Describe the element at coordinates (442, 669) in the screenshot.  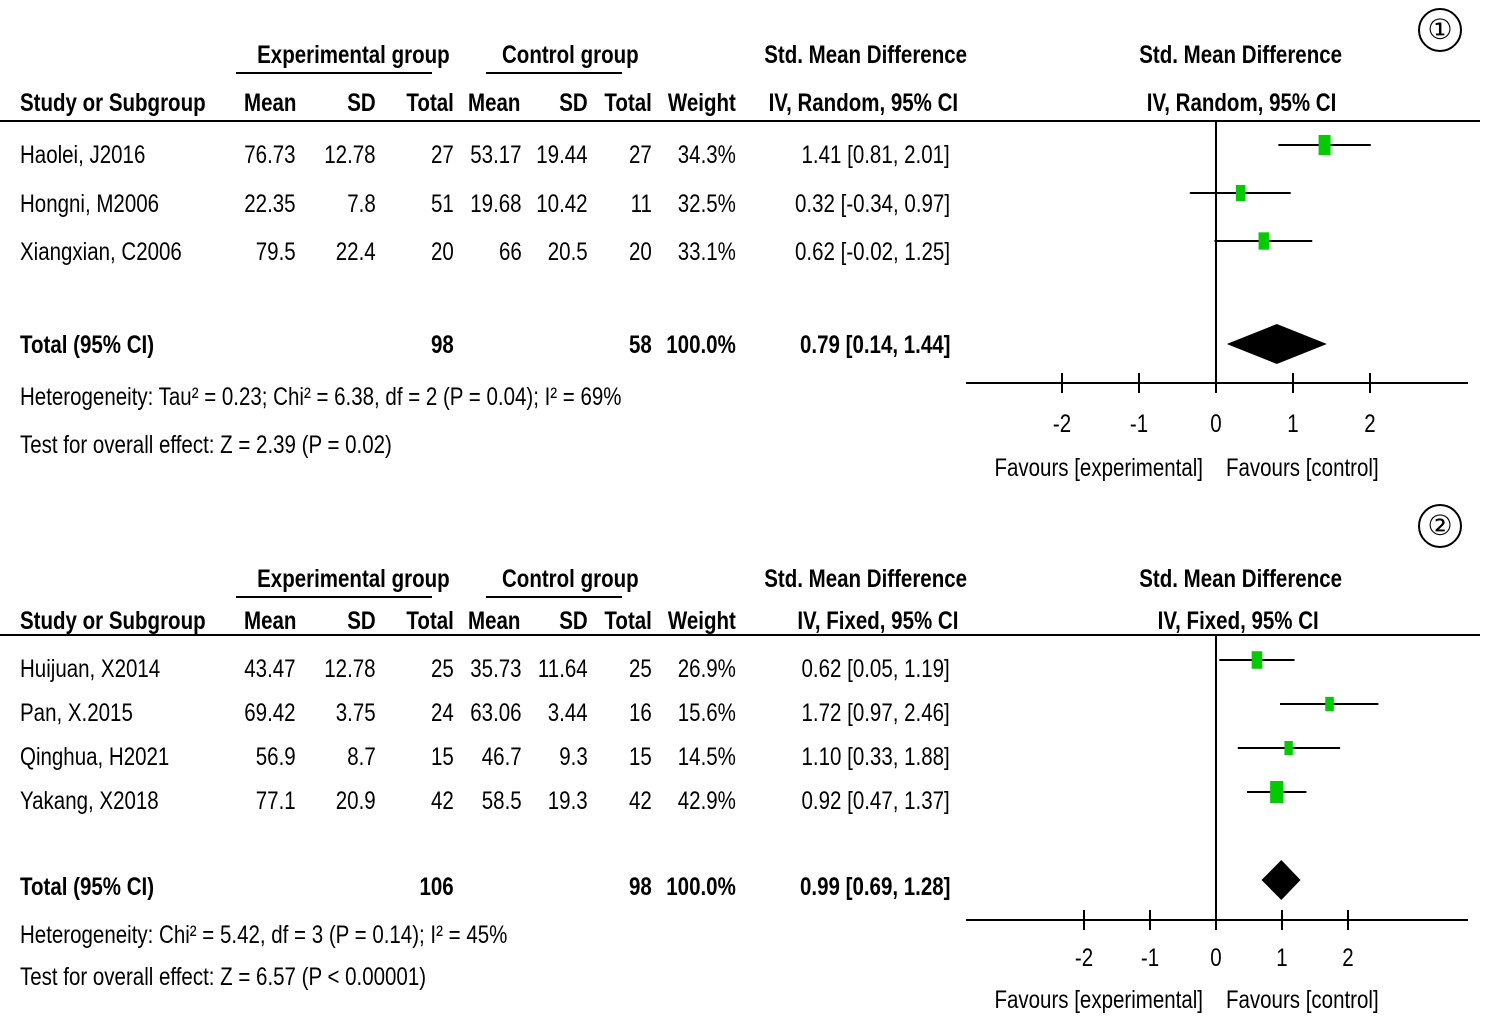
I see `exp-total: 25` at that location.